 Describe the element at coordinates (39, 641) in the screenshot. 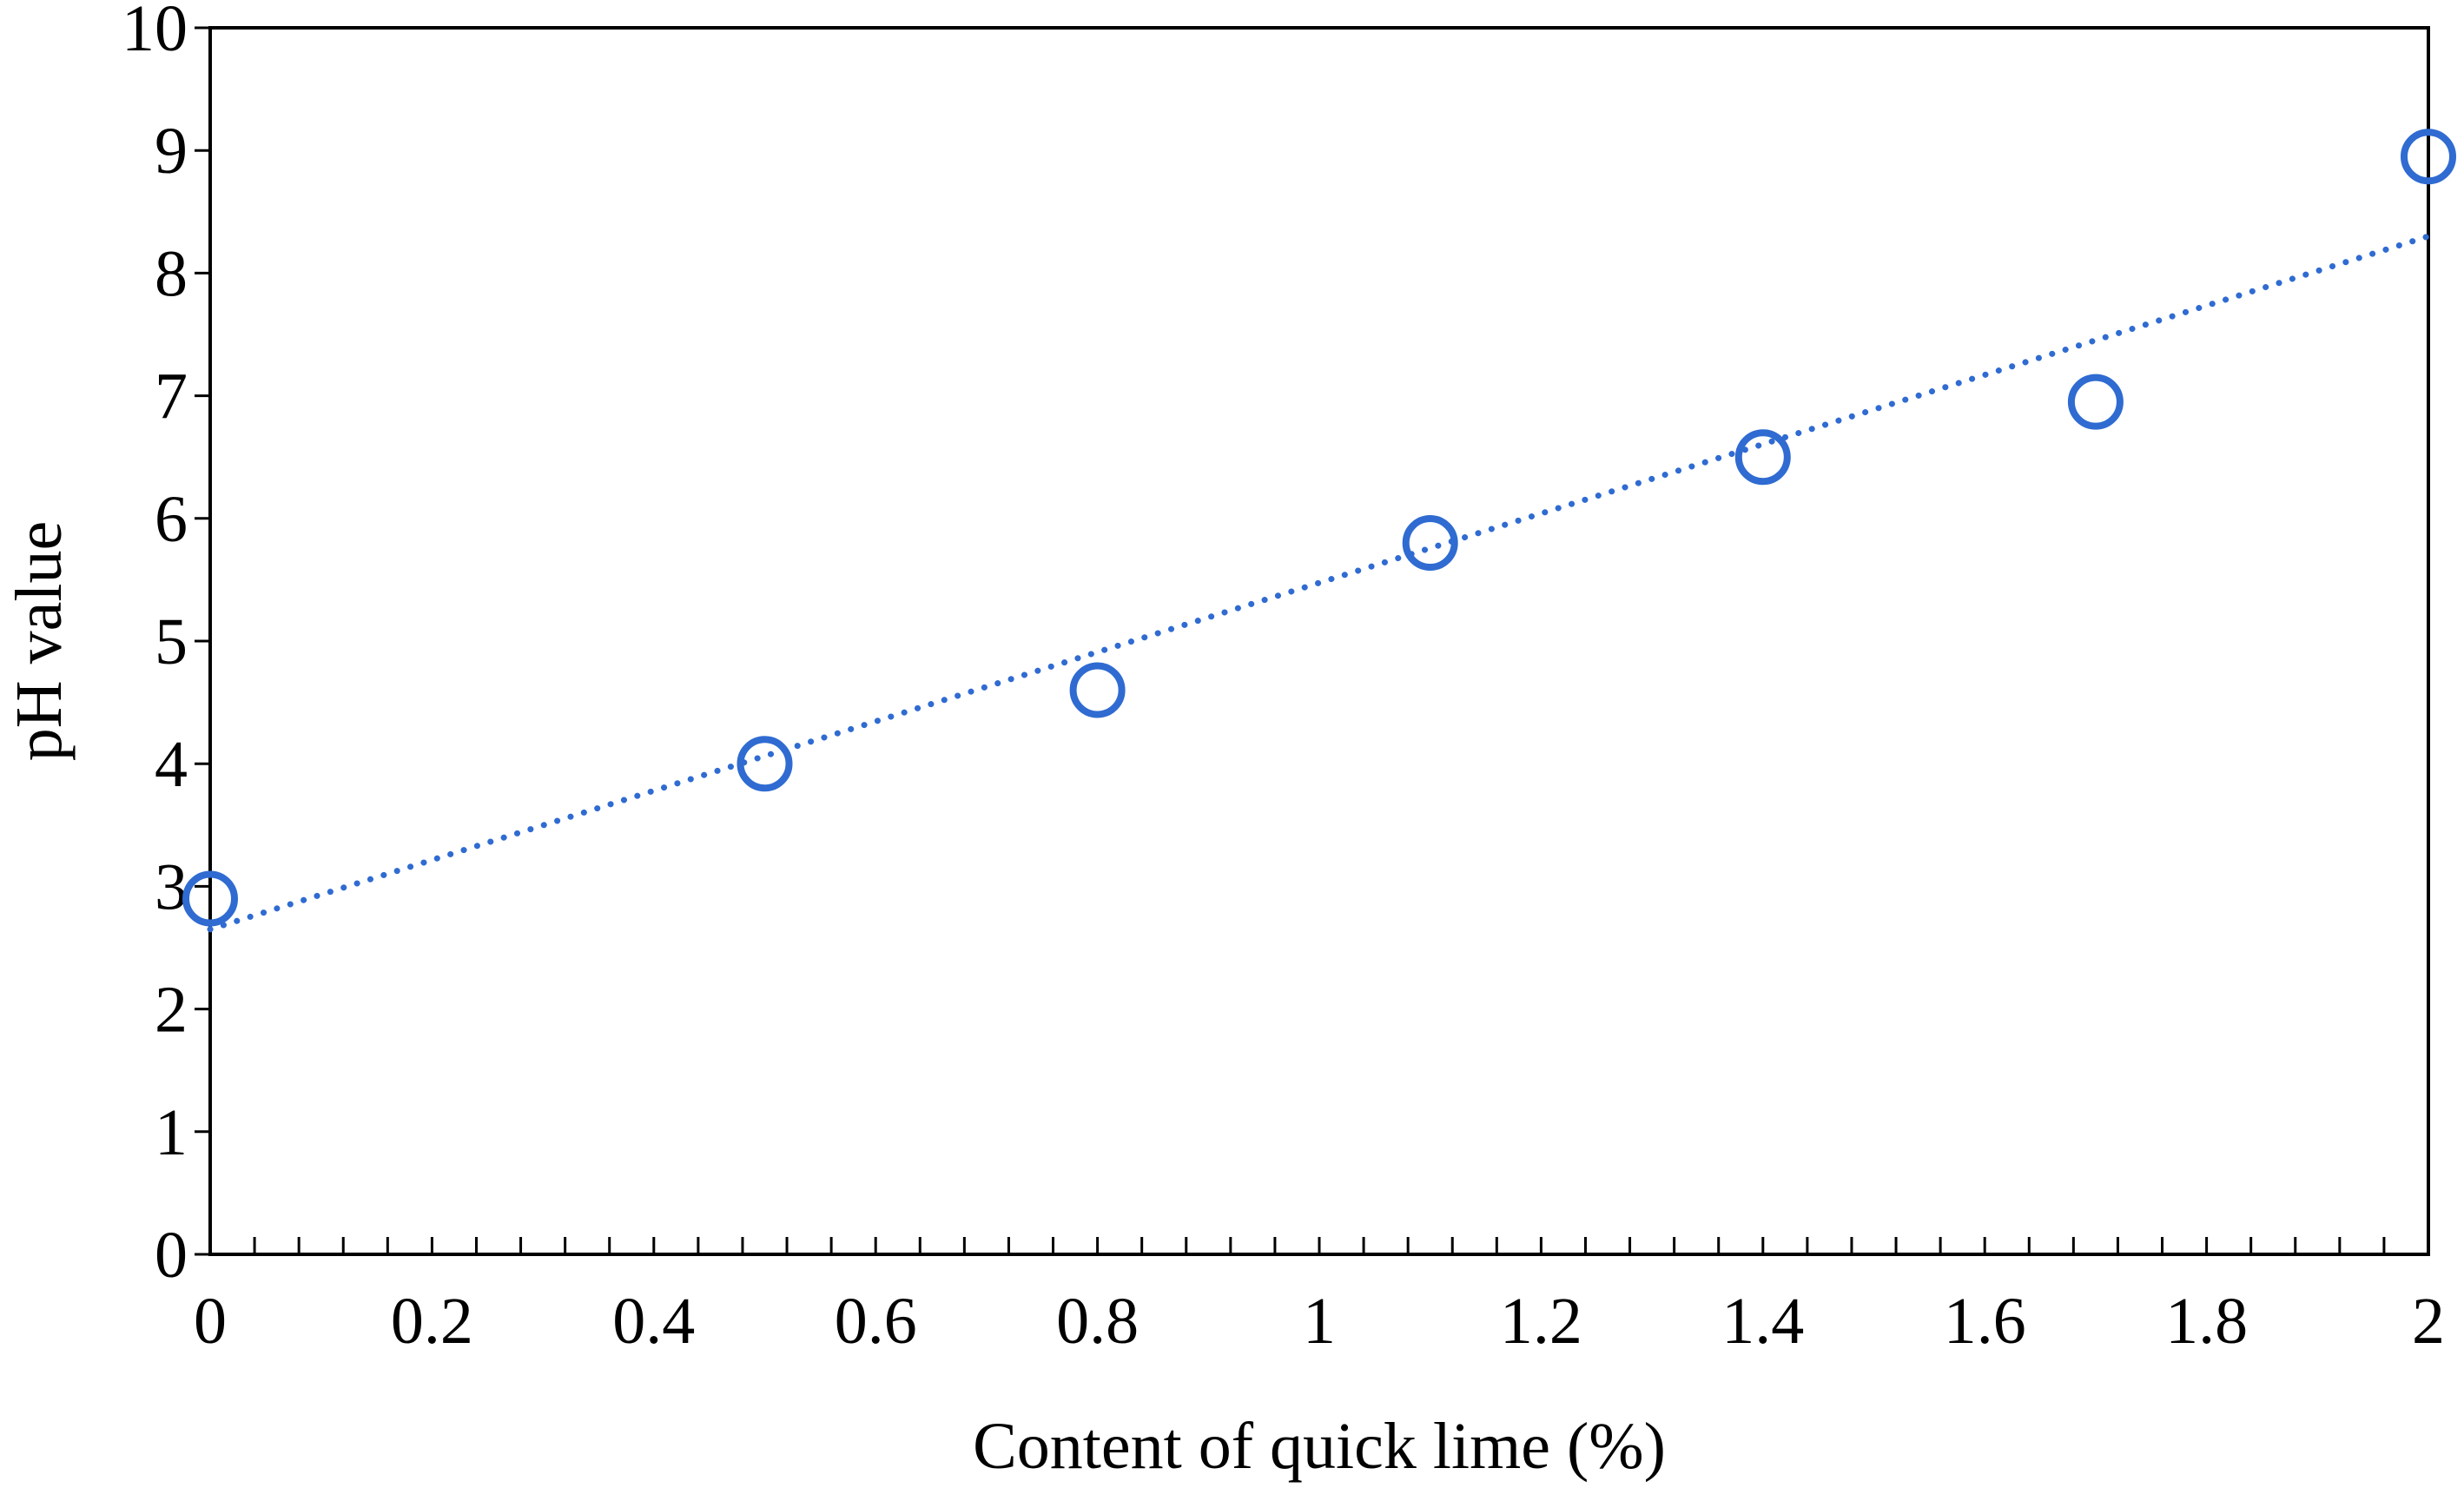

I see `y-axis-title: pH value` at that location.